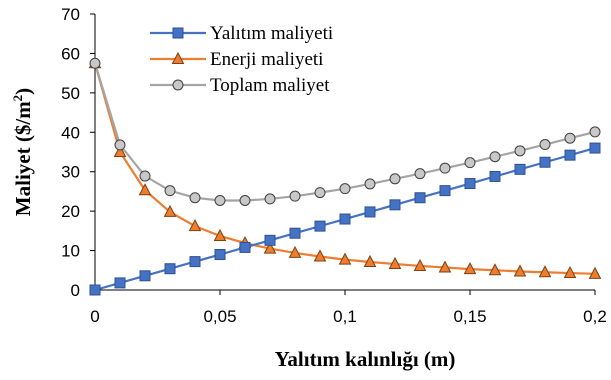  I want to click on legend-item: Toplam maliyet, so click(240, 85).